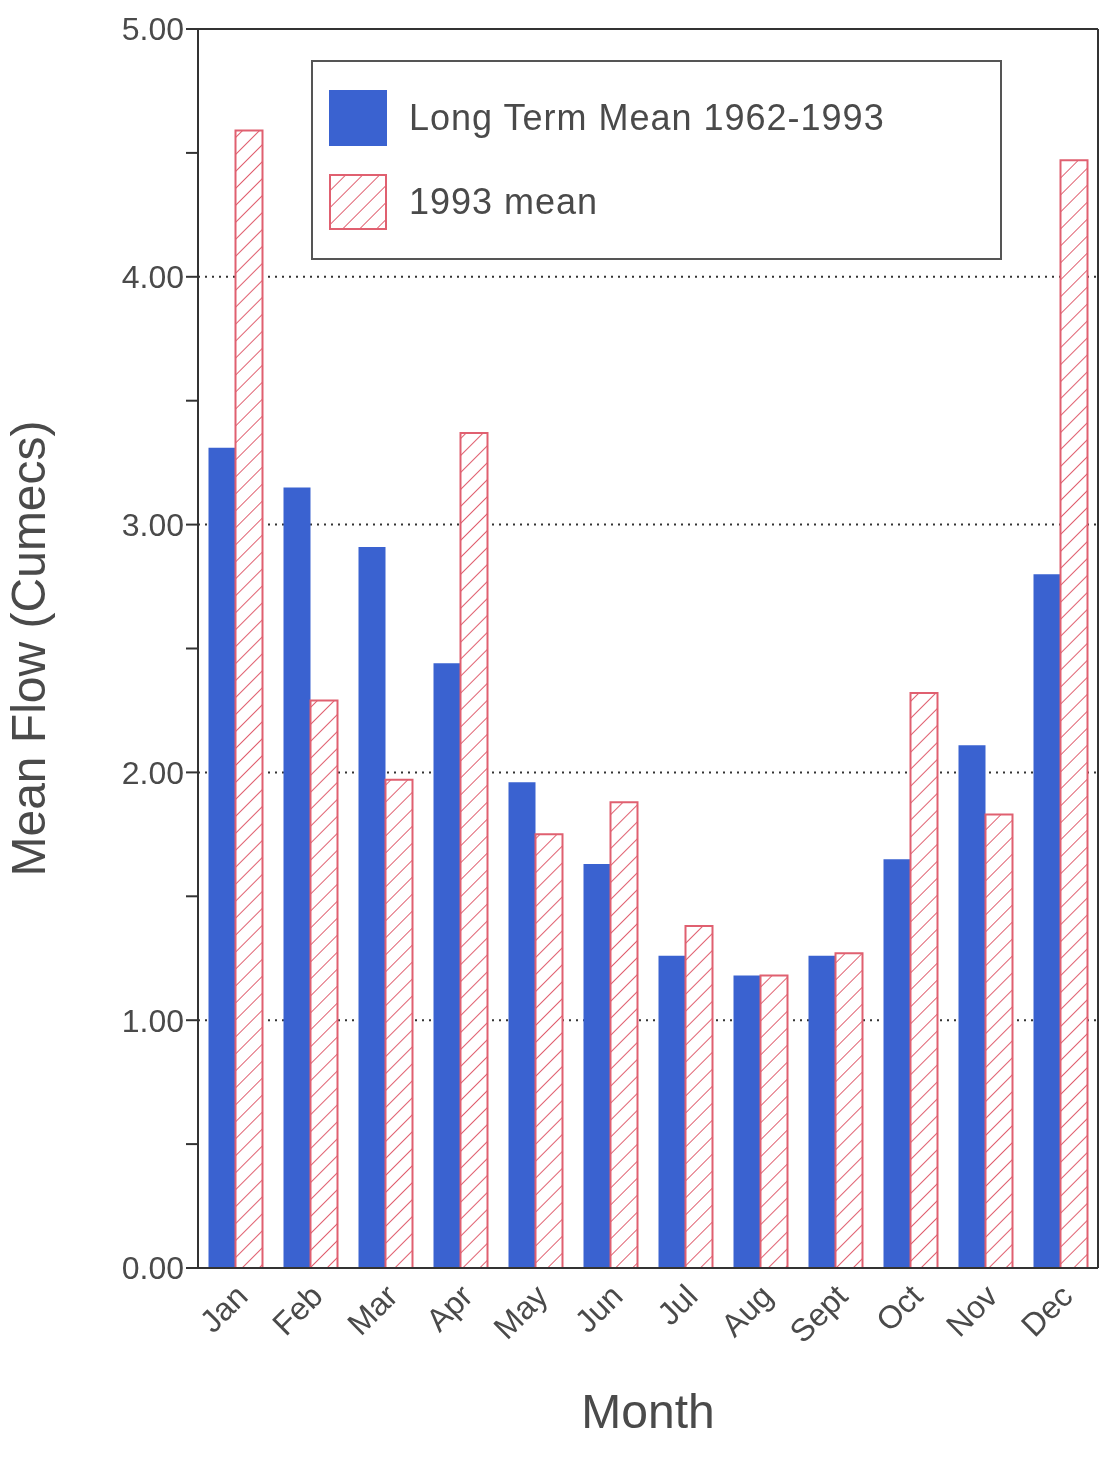 The image size is (1103, 1458). Describe the element at coordinates (223, 1308) in the screenshot. I see `x-tick-label: Jan` at that location.